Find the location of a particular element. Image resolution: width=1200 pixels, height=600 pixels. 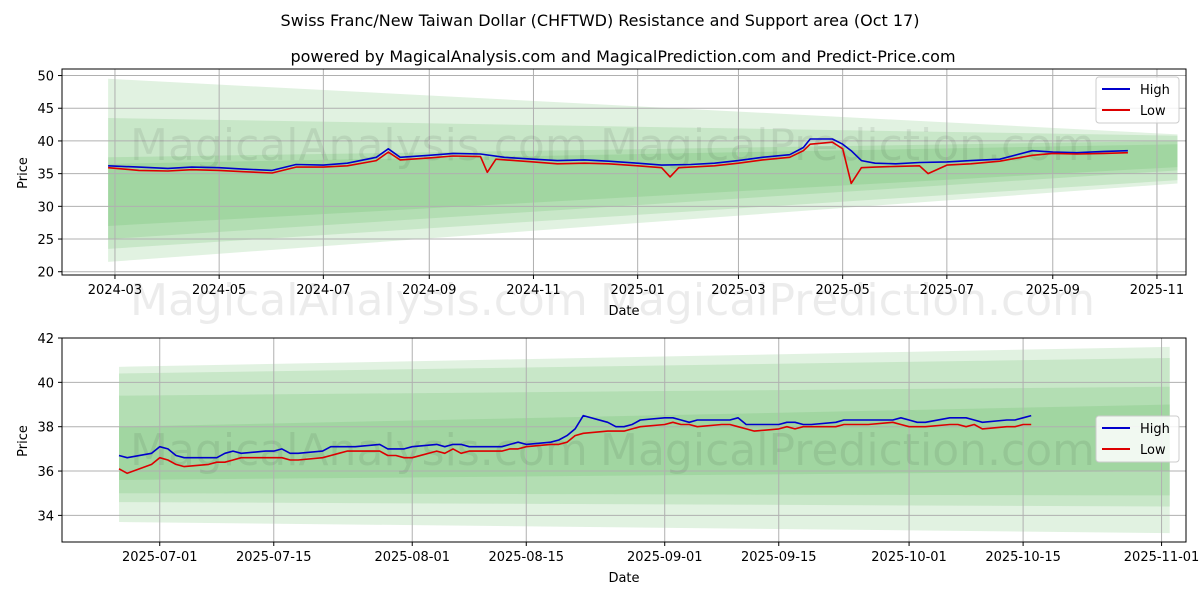

top-ytick-label: 20 is located at coordinates (45, 273).